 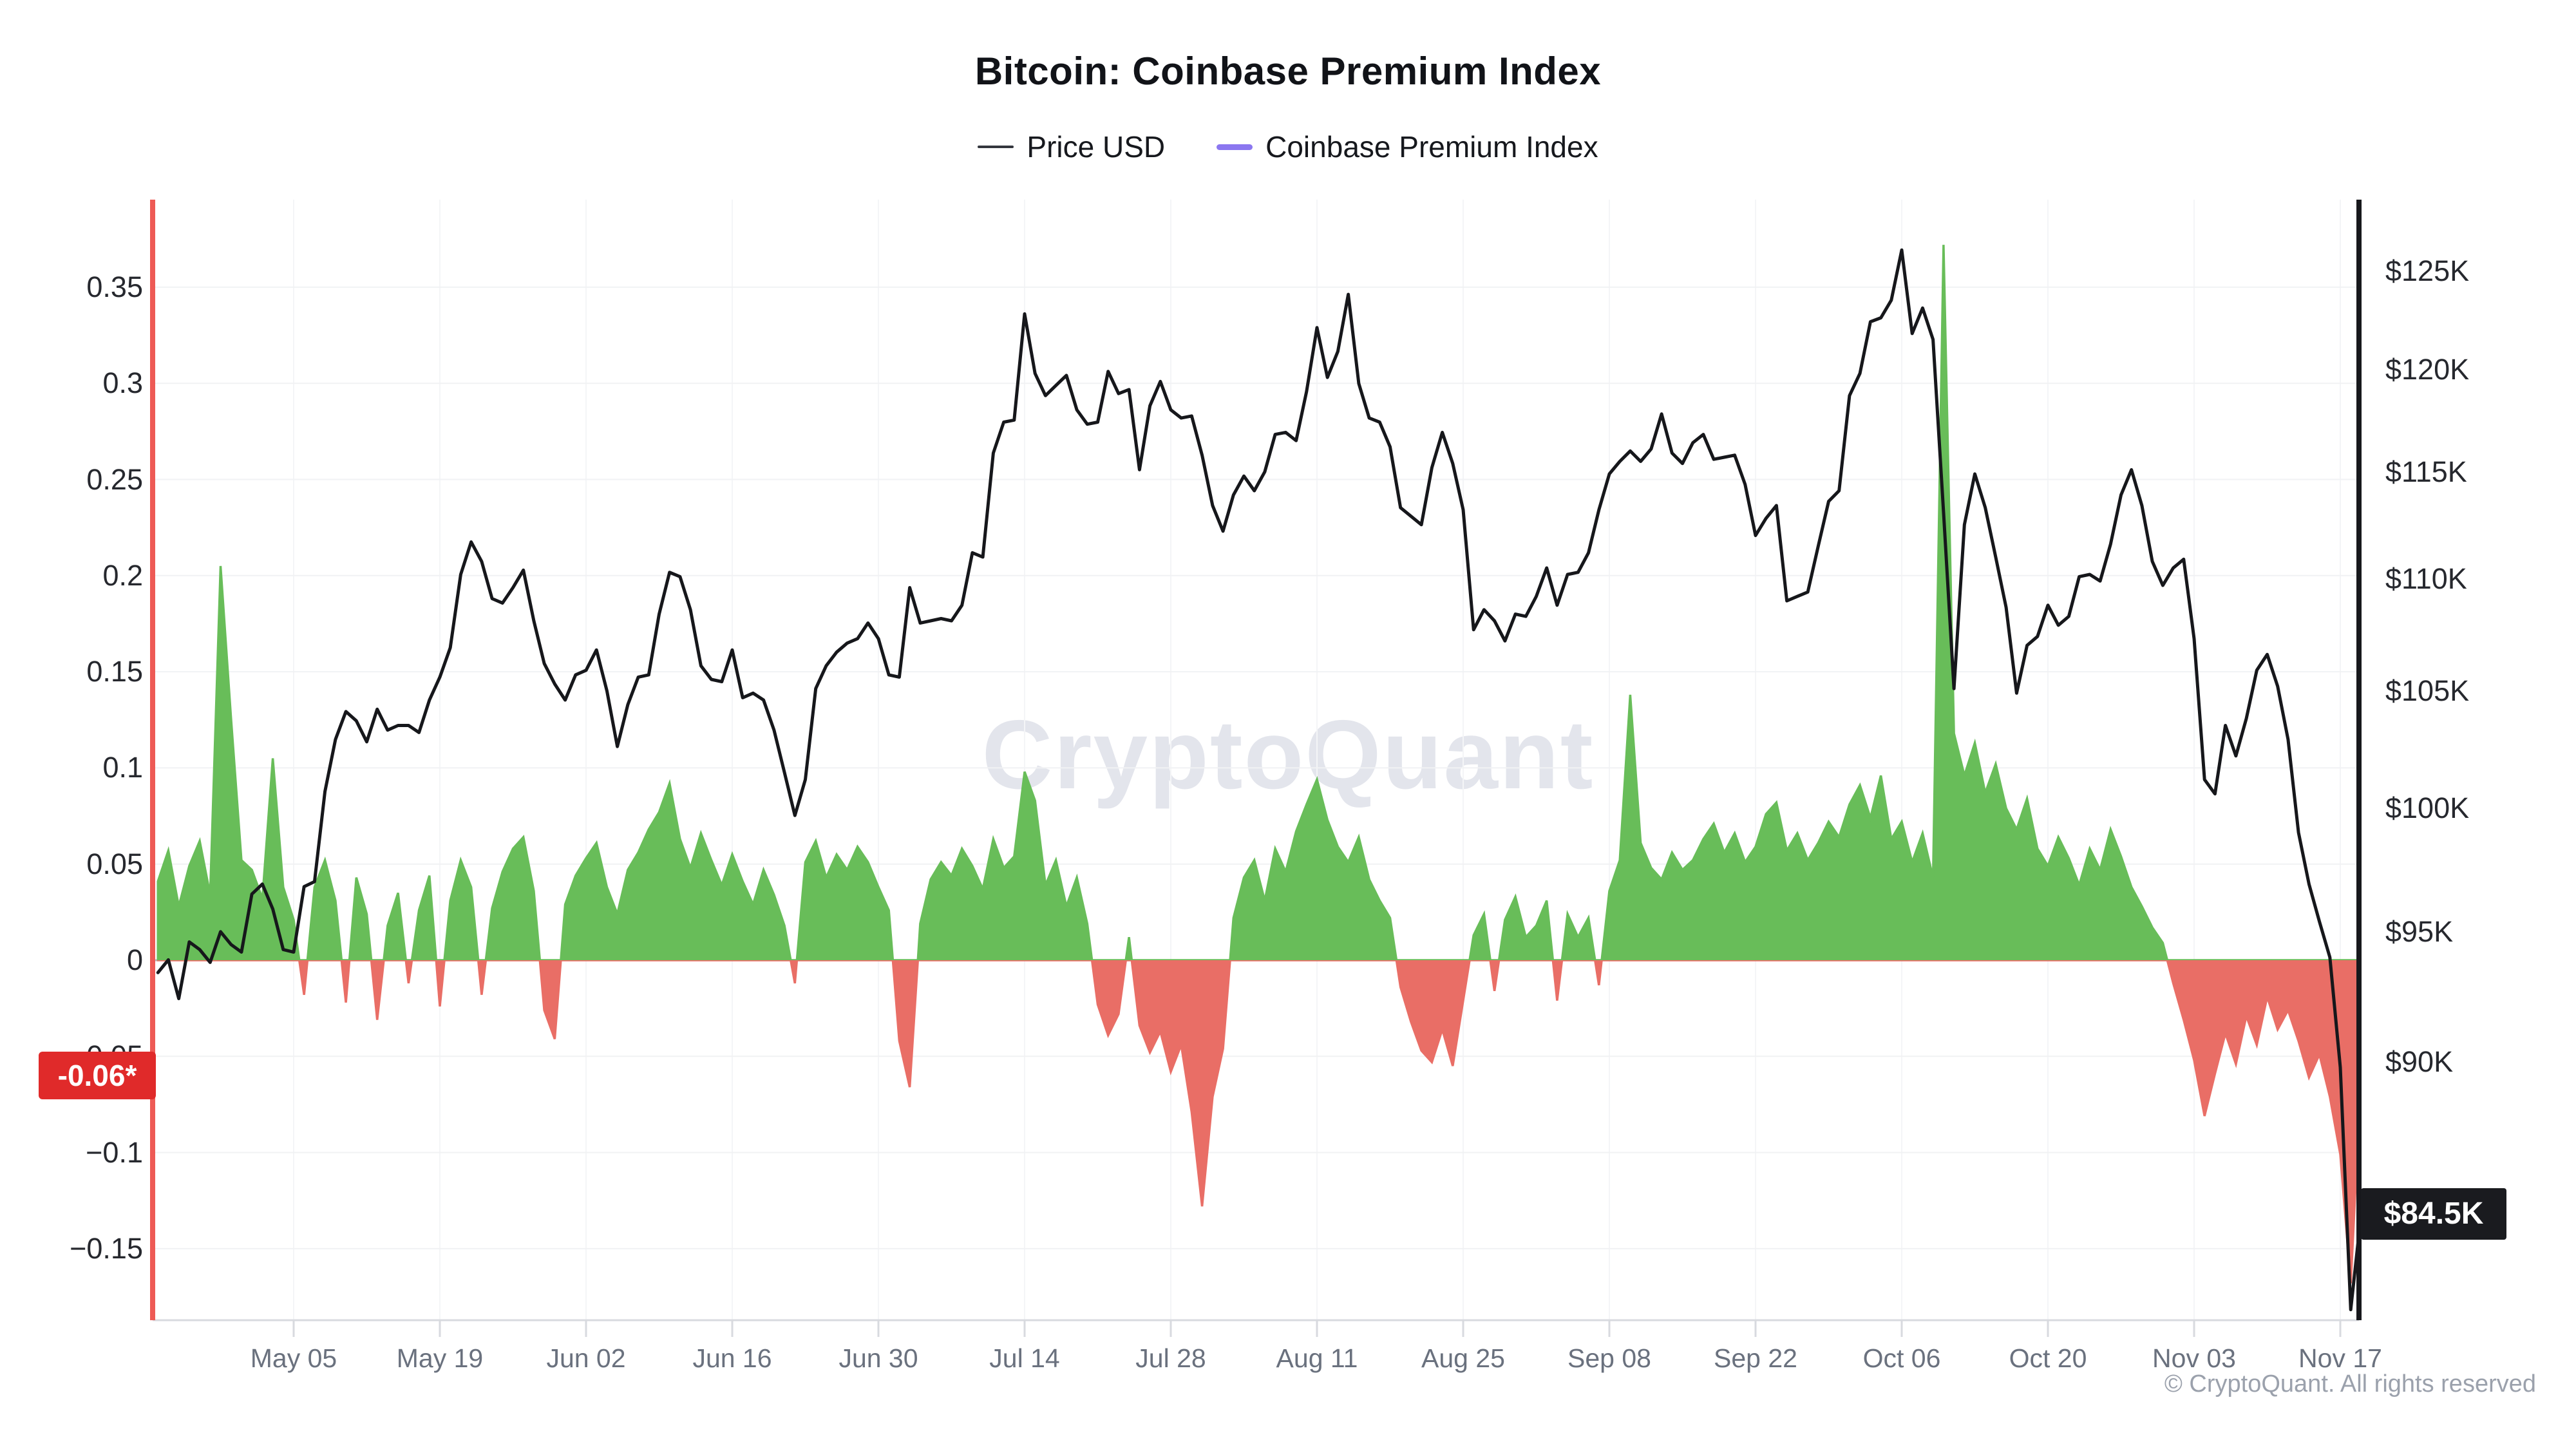 What do you see at coordinates (1463, 1358) in the screenshot?
I see `x-axis-tick-label: Aug 25` at bounding box center [1463, 1358].